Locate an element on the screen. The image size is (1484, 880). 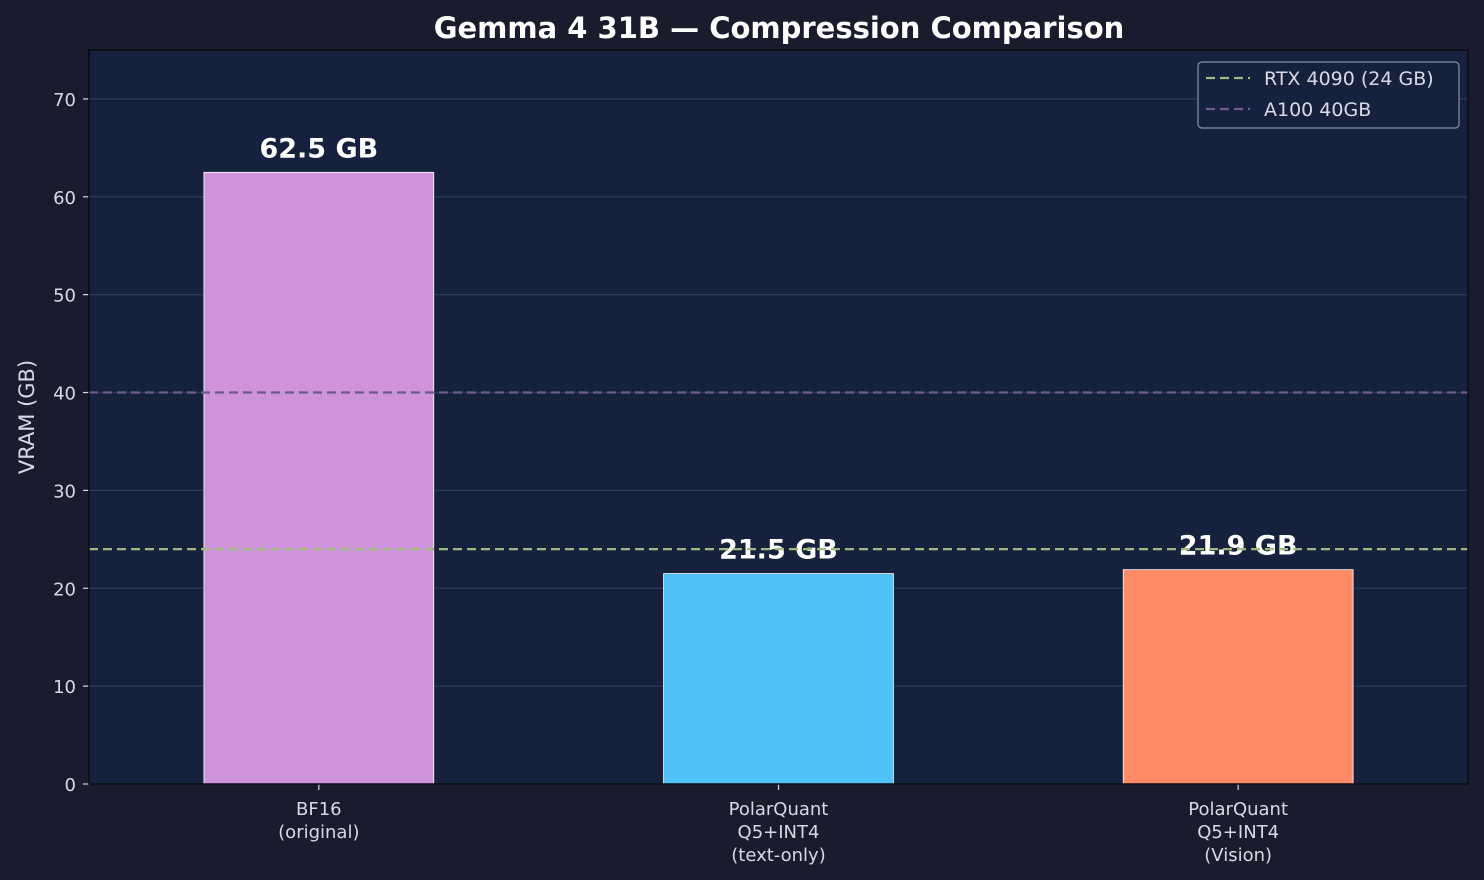
y-tick-label: 70 is located at coordinates (64, 100).